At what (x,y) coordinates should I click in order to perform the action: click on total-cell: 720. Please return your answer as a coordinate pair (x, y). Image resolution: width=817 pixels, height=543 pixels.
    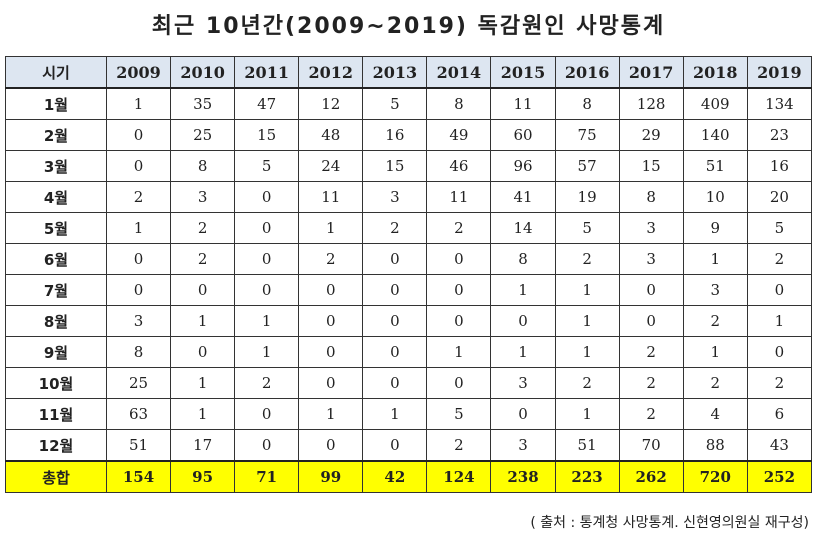
    Looking at the image, I should click on (715, 476).